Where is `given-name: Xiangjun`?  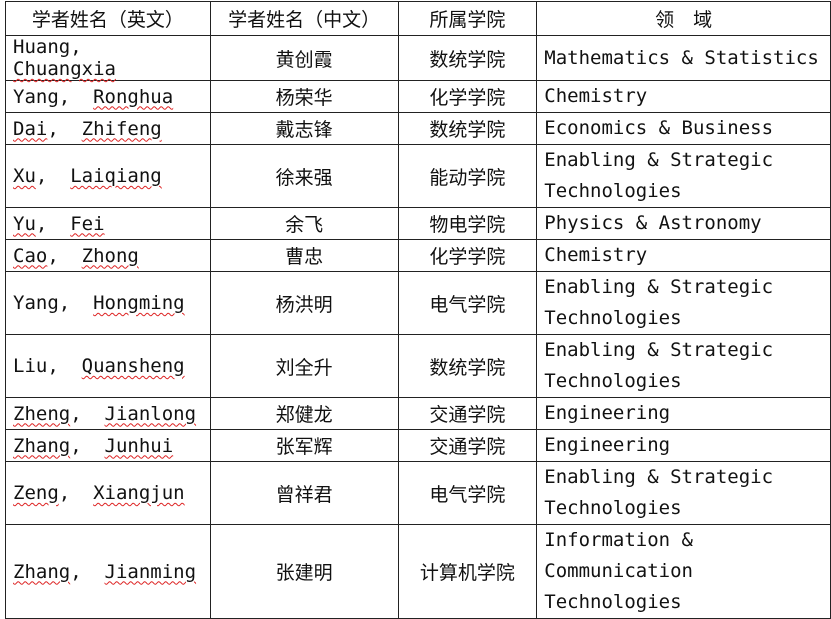 given-name: Xiangjun is located at coordinates (139, 493).